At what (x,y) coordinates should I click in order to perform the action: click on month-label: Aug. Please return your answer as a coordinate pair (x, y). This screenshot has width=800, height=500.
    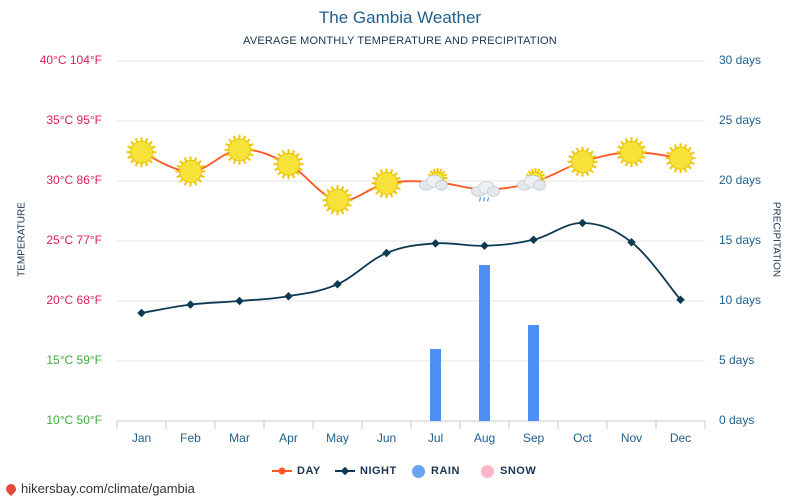
    Looking at the image, I should click on (484, 438).